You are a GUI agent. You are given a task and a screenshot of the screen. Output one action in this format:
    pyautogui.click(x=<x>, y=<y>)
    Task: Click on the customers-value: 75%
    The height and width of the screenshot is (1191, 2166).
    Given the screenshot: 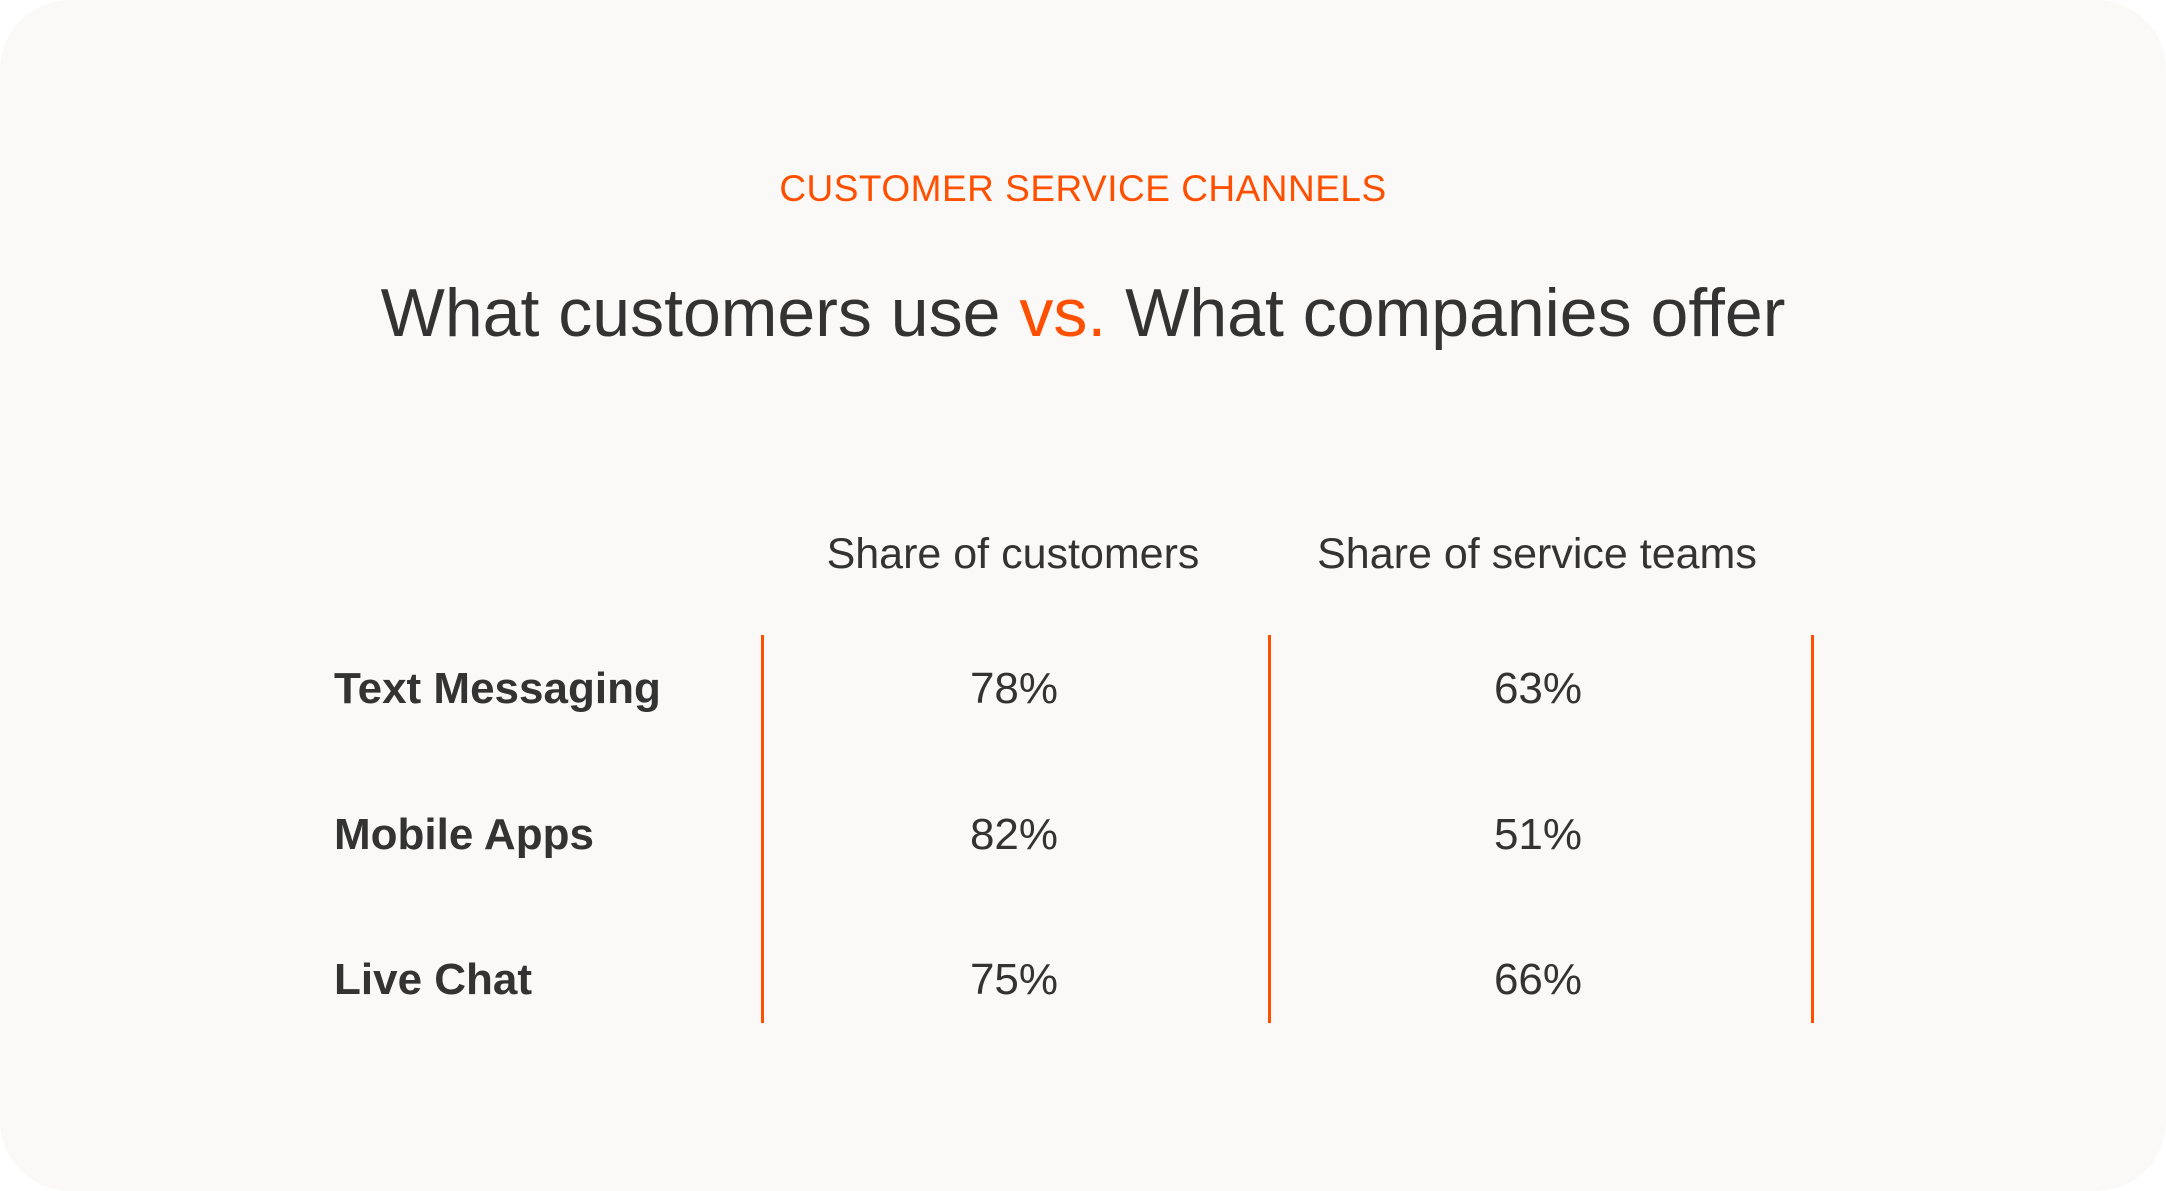 What is the action you would take?
    pyautogui.click(x=1014, y=979)
    